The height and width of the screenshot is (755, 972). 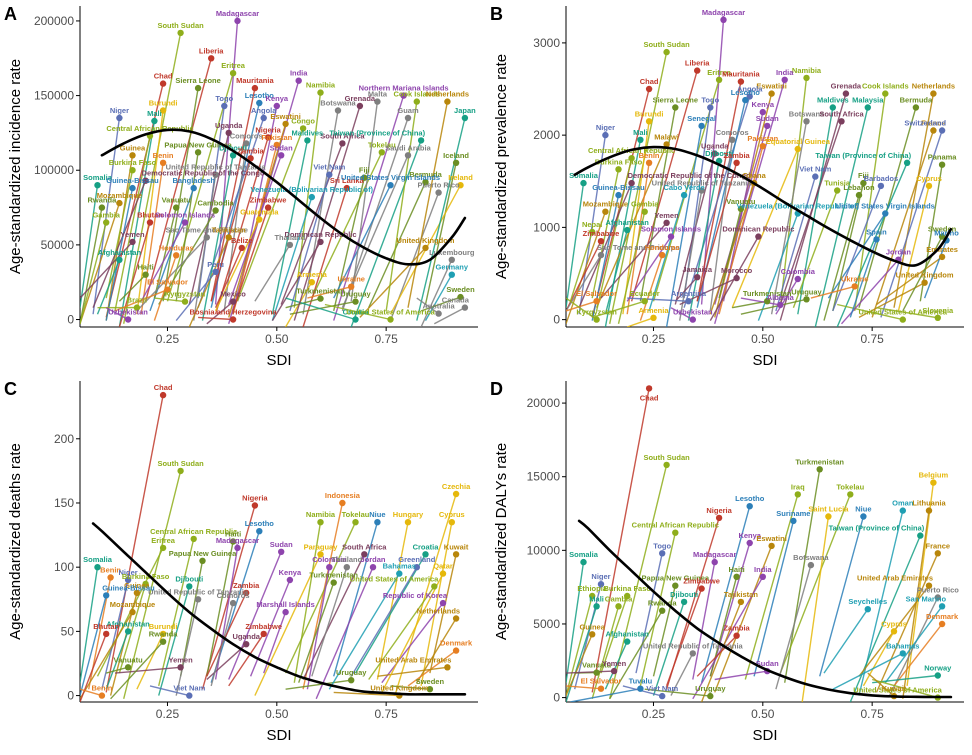 What do you see at coordinates (828, 516) in the screenshot?
I see `point-saint-lucia` at bounding box center [828, 516].